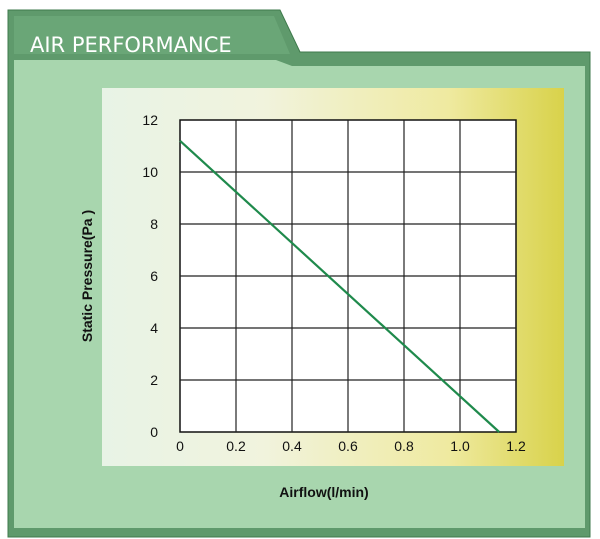 This screenshot has width=600, height=539. Describe the element at coordinates (292, 446) in the screenshot. I see `x-tick-label: 0.4` at that location.